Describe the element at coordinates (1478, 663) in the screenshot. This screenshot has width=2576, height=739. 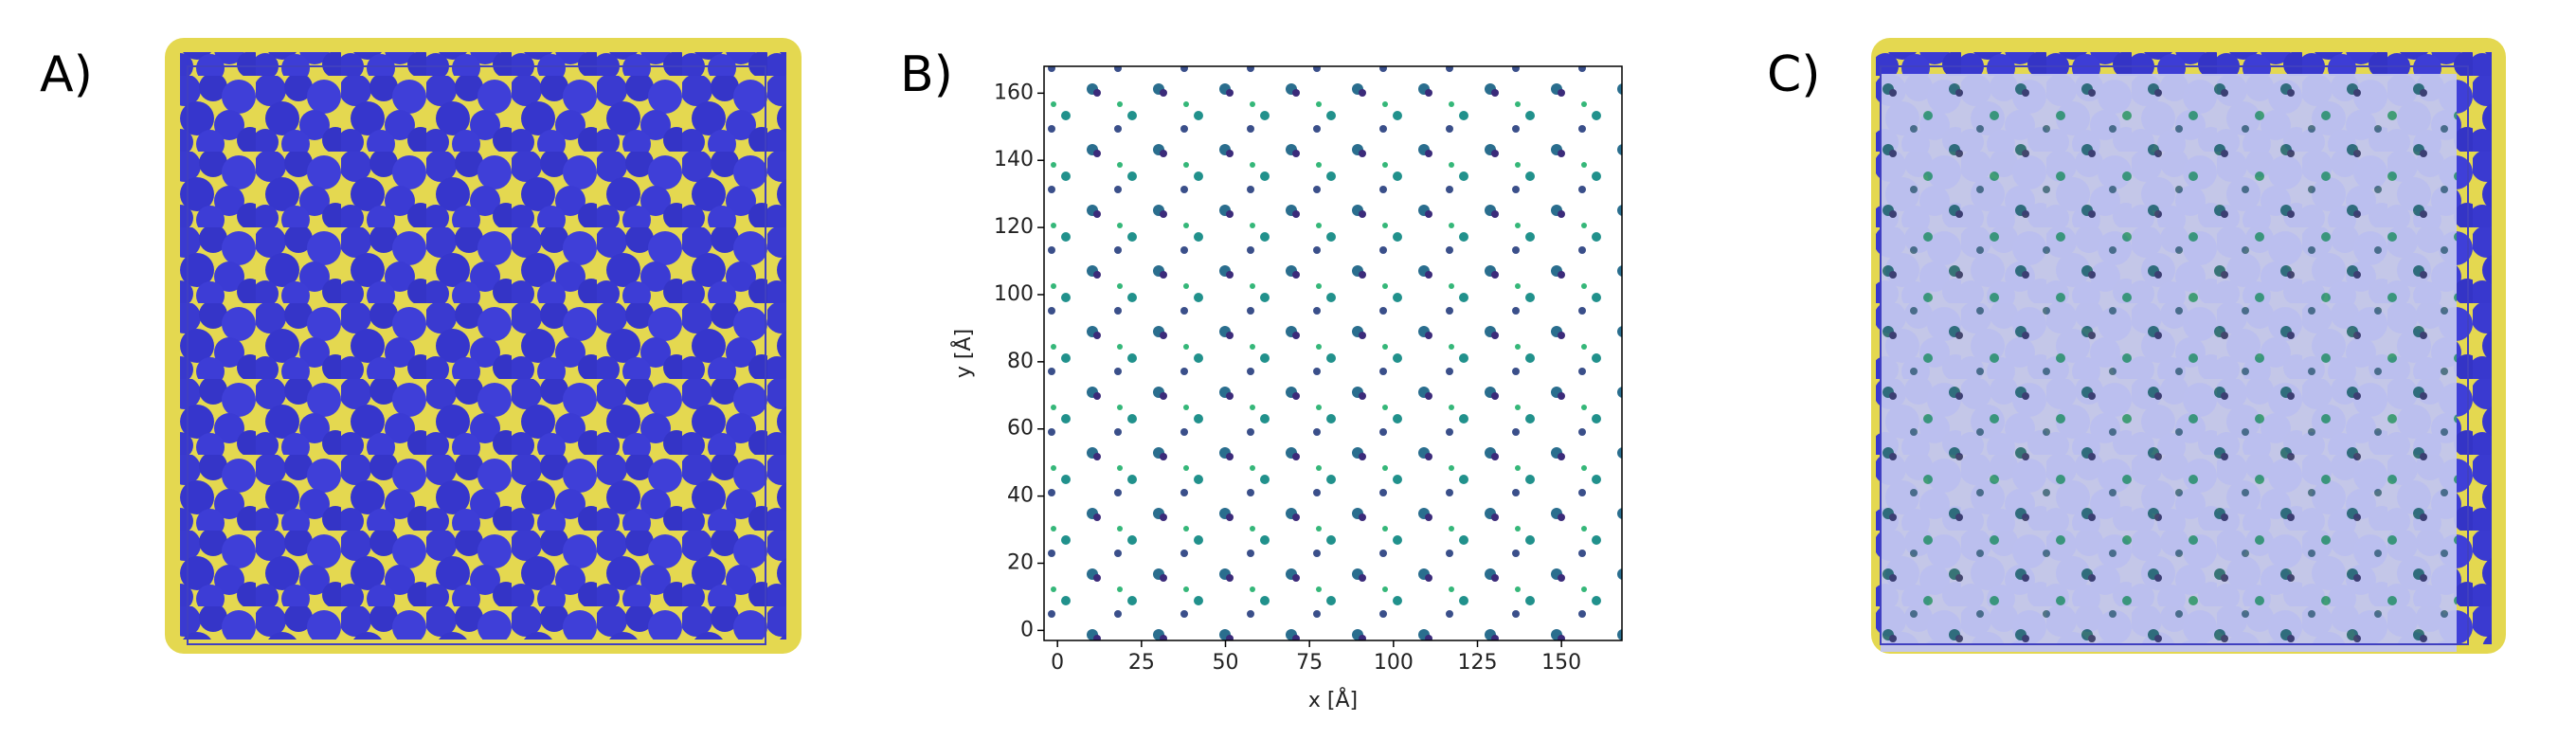
I see `x-tick-label: 125` at that location.